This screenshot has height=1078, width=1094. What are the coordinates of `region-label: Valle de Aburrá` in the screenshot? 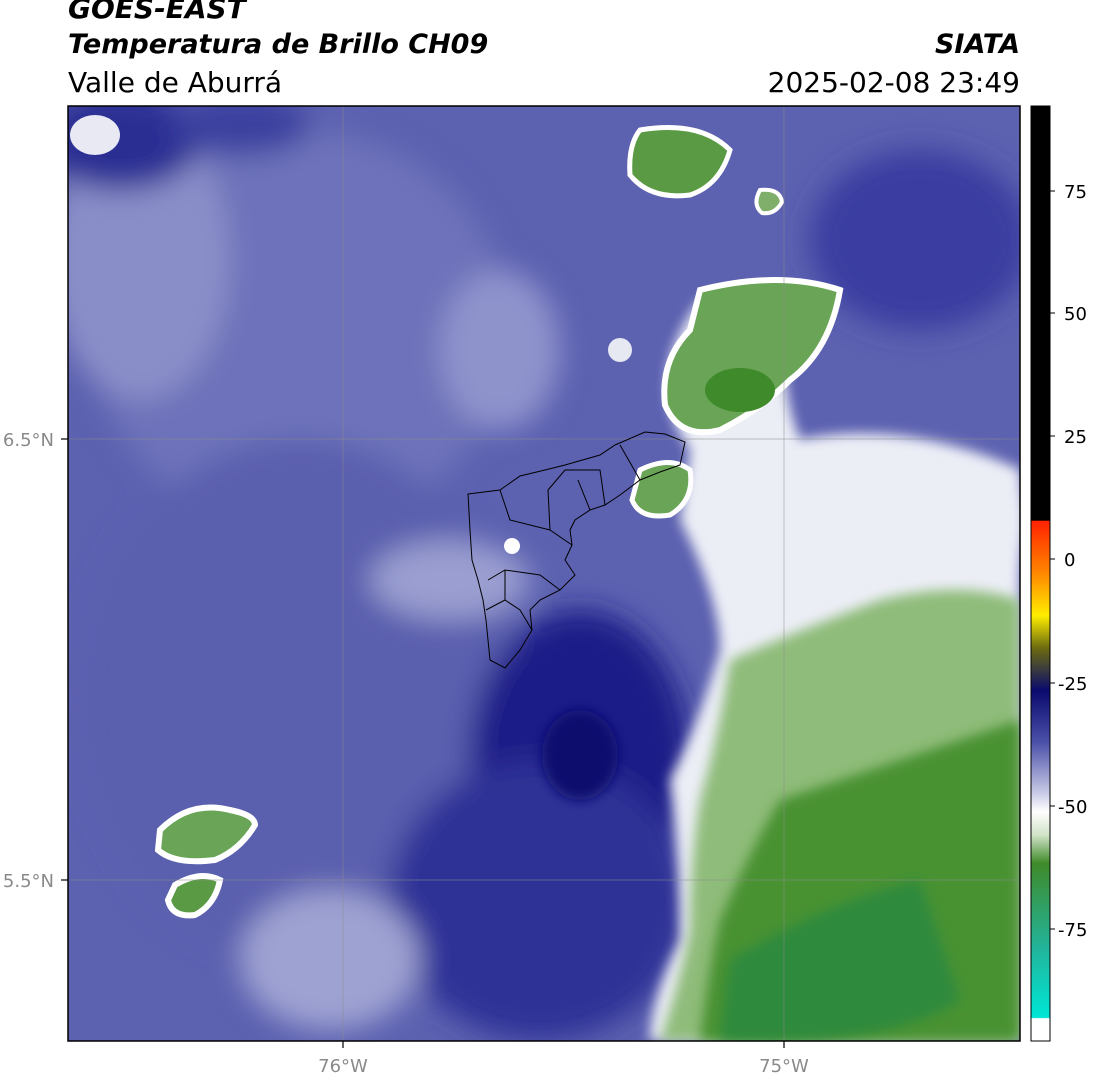 It's located at (175, 82).